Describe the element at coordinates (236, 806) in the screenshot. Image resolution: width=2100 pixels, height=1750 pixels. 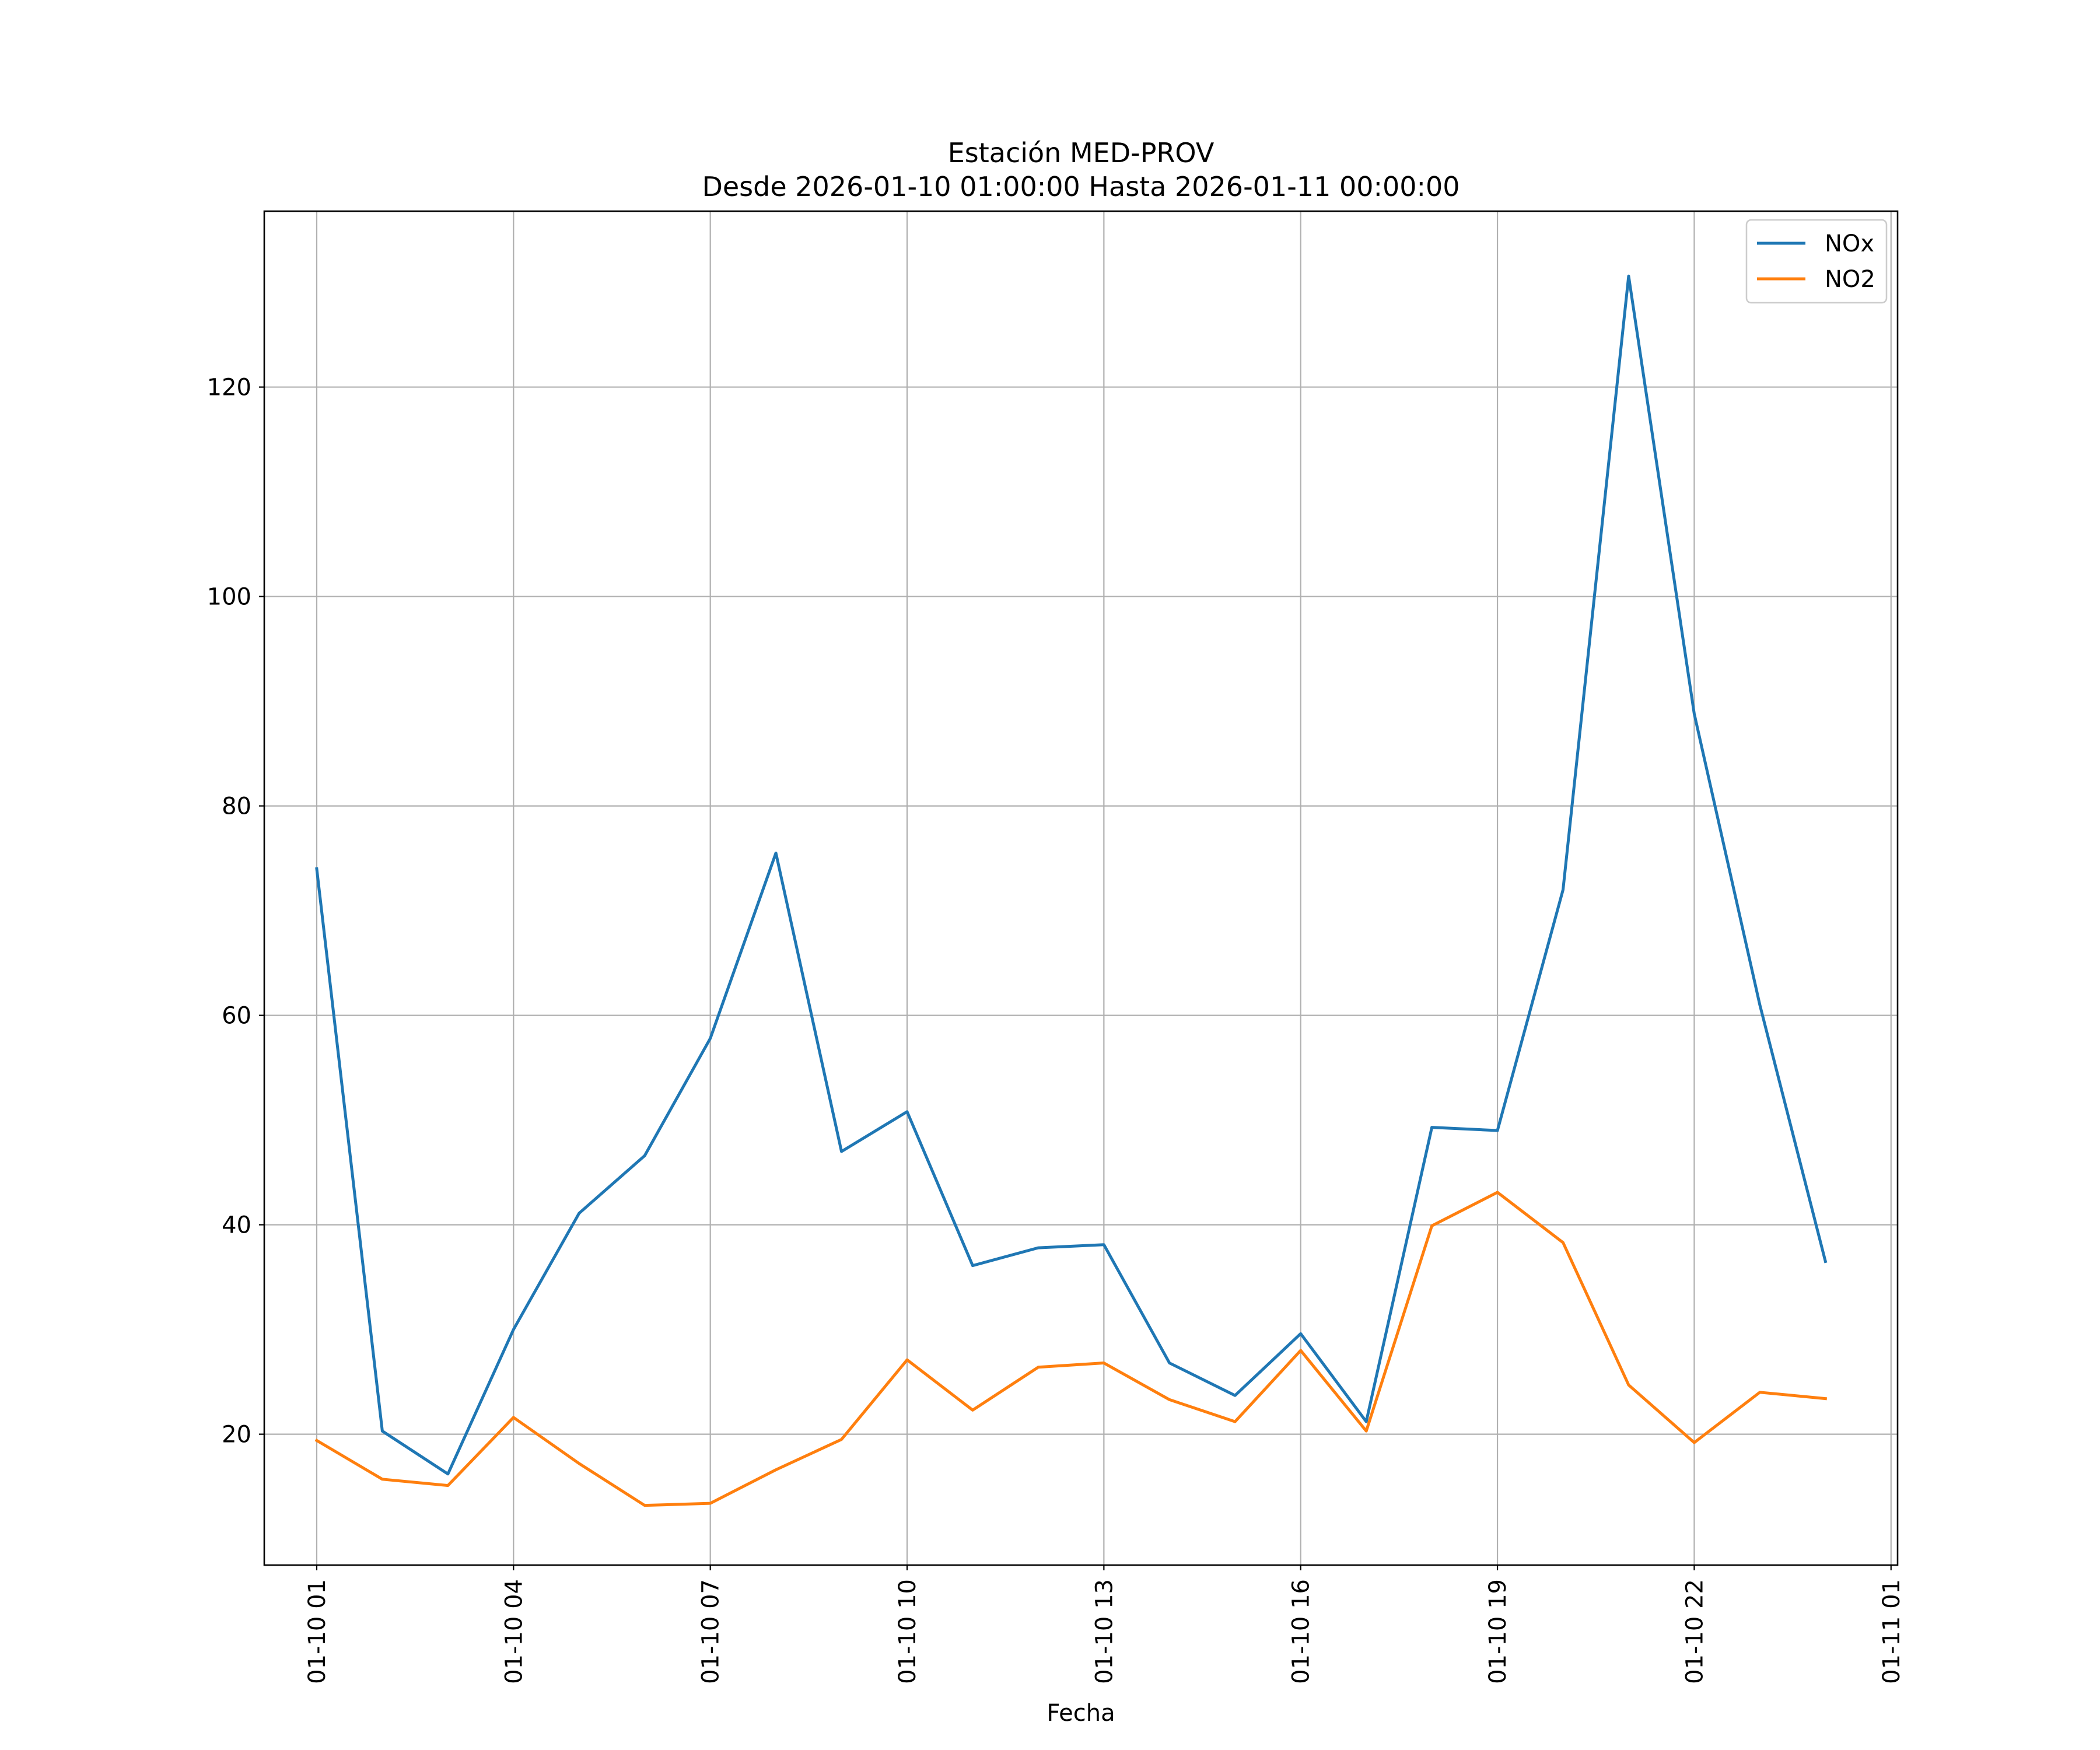
I see `y-tick-label: 80` at that location.